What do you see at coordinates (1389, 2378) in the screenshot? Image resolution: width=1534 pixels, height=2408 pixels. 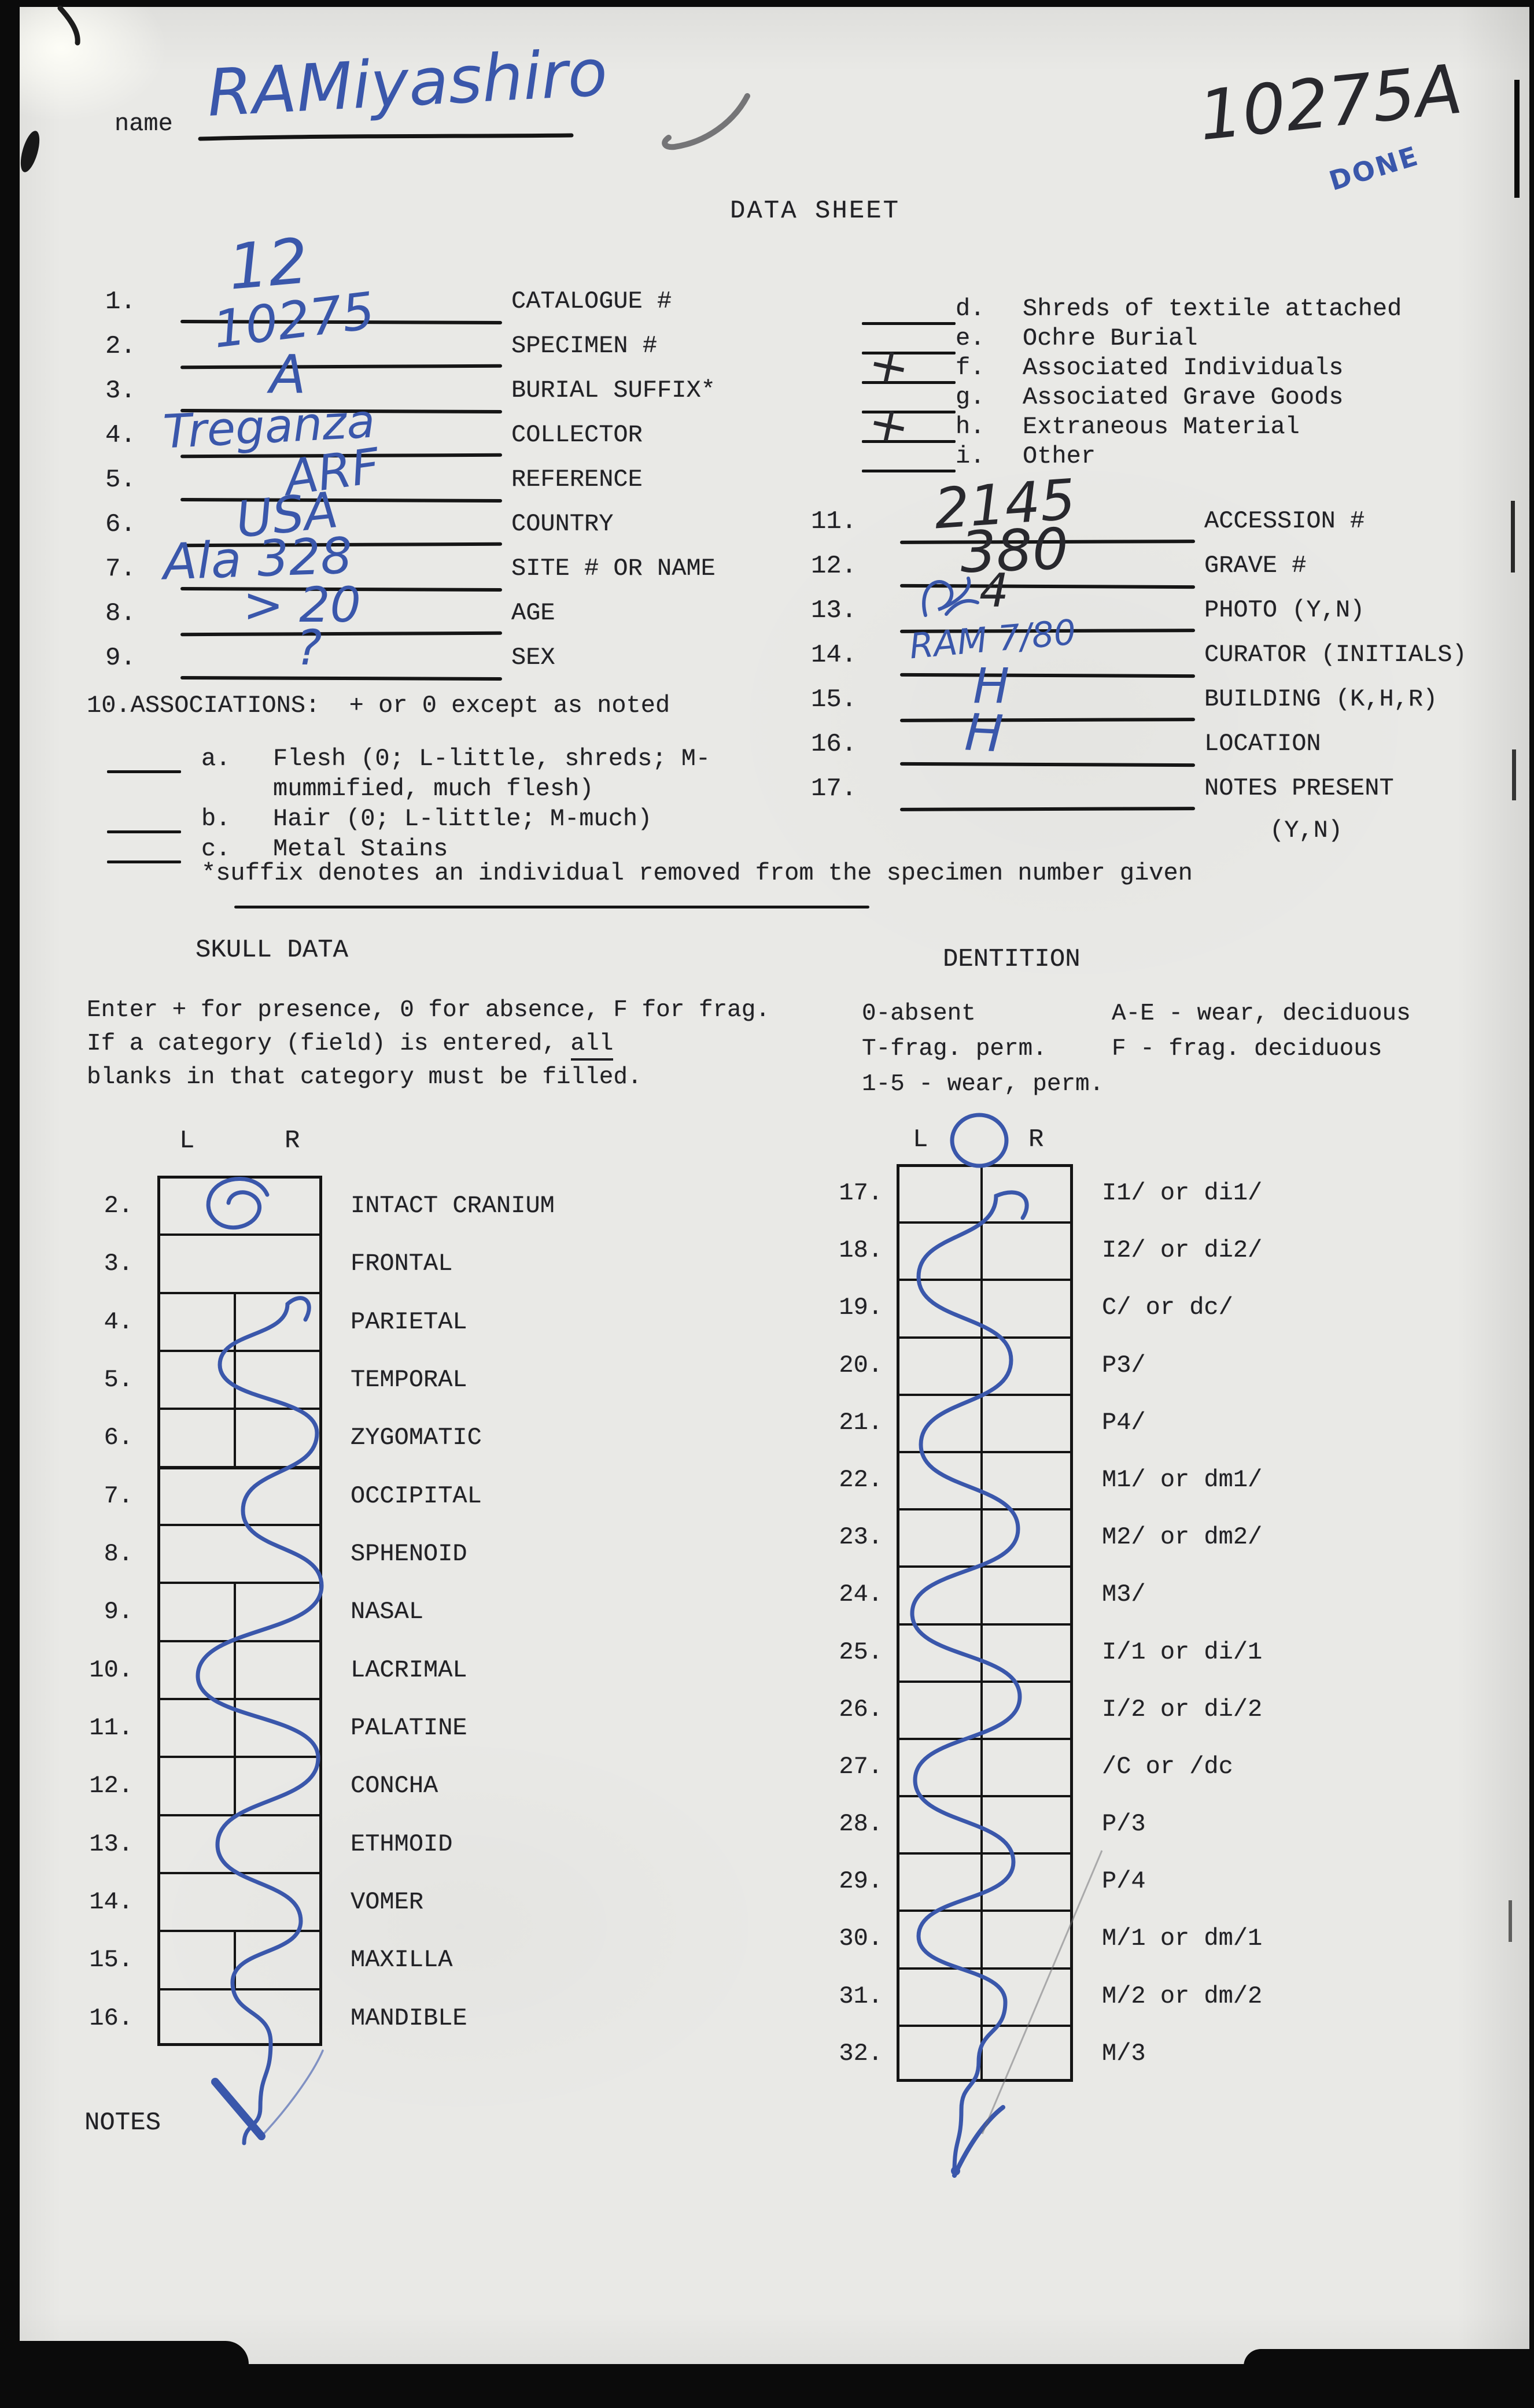 I see `scan-corner-bottom-right` at bounding box center [1389, 2378].